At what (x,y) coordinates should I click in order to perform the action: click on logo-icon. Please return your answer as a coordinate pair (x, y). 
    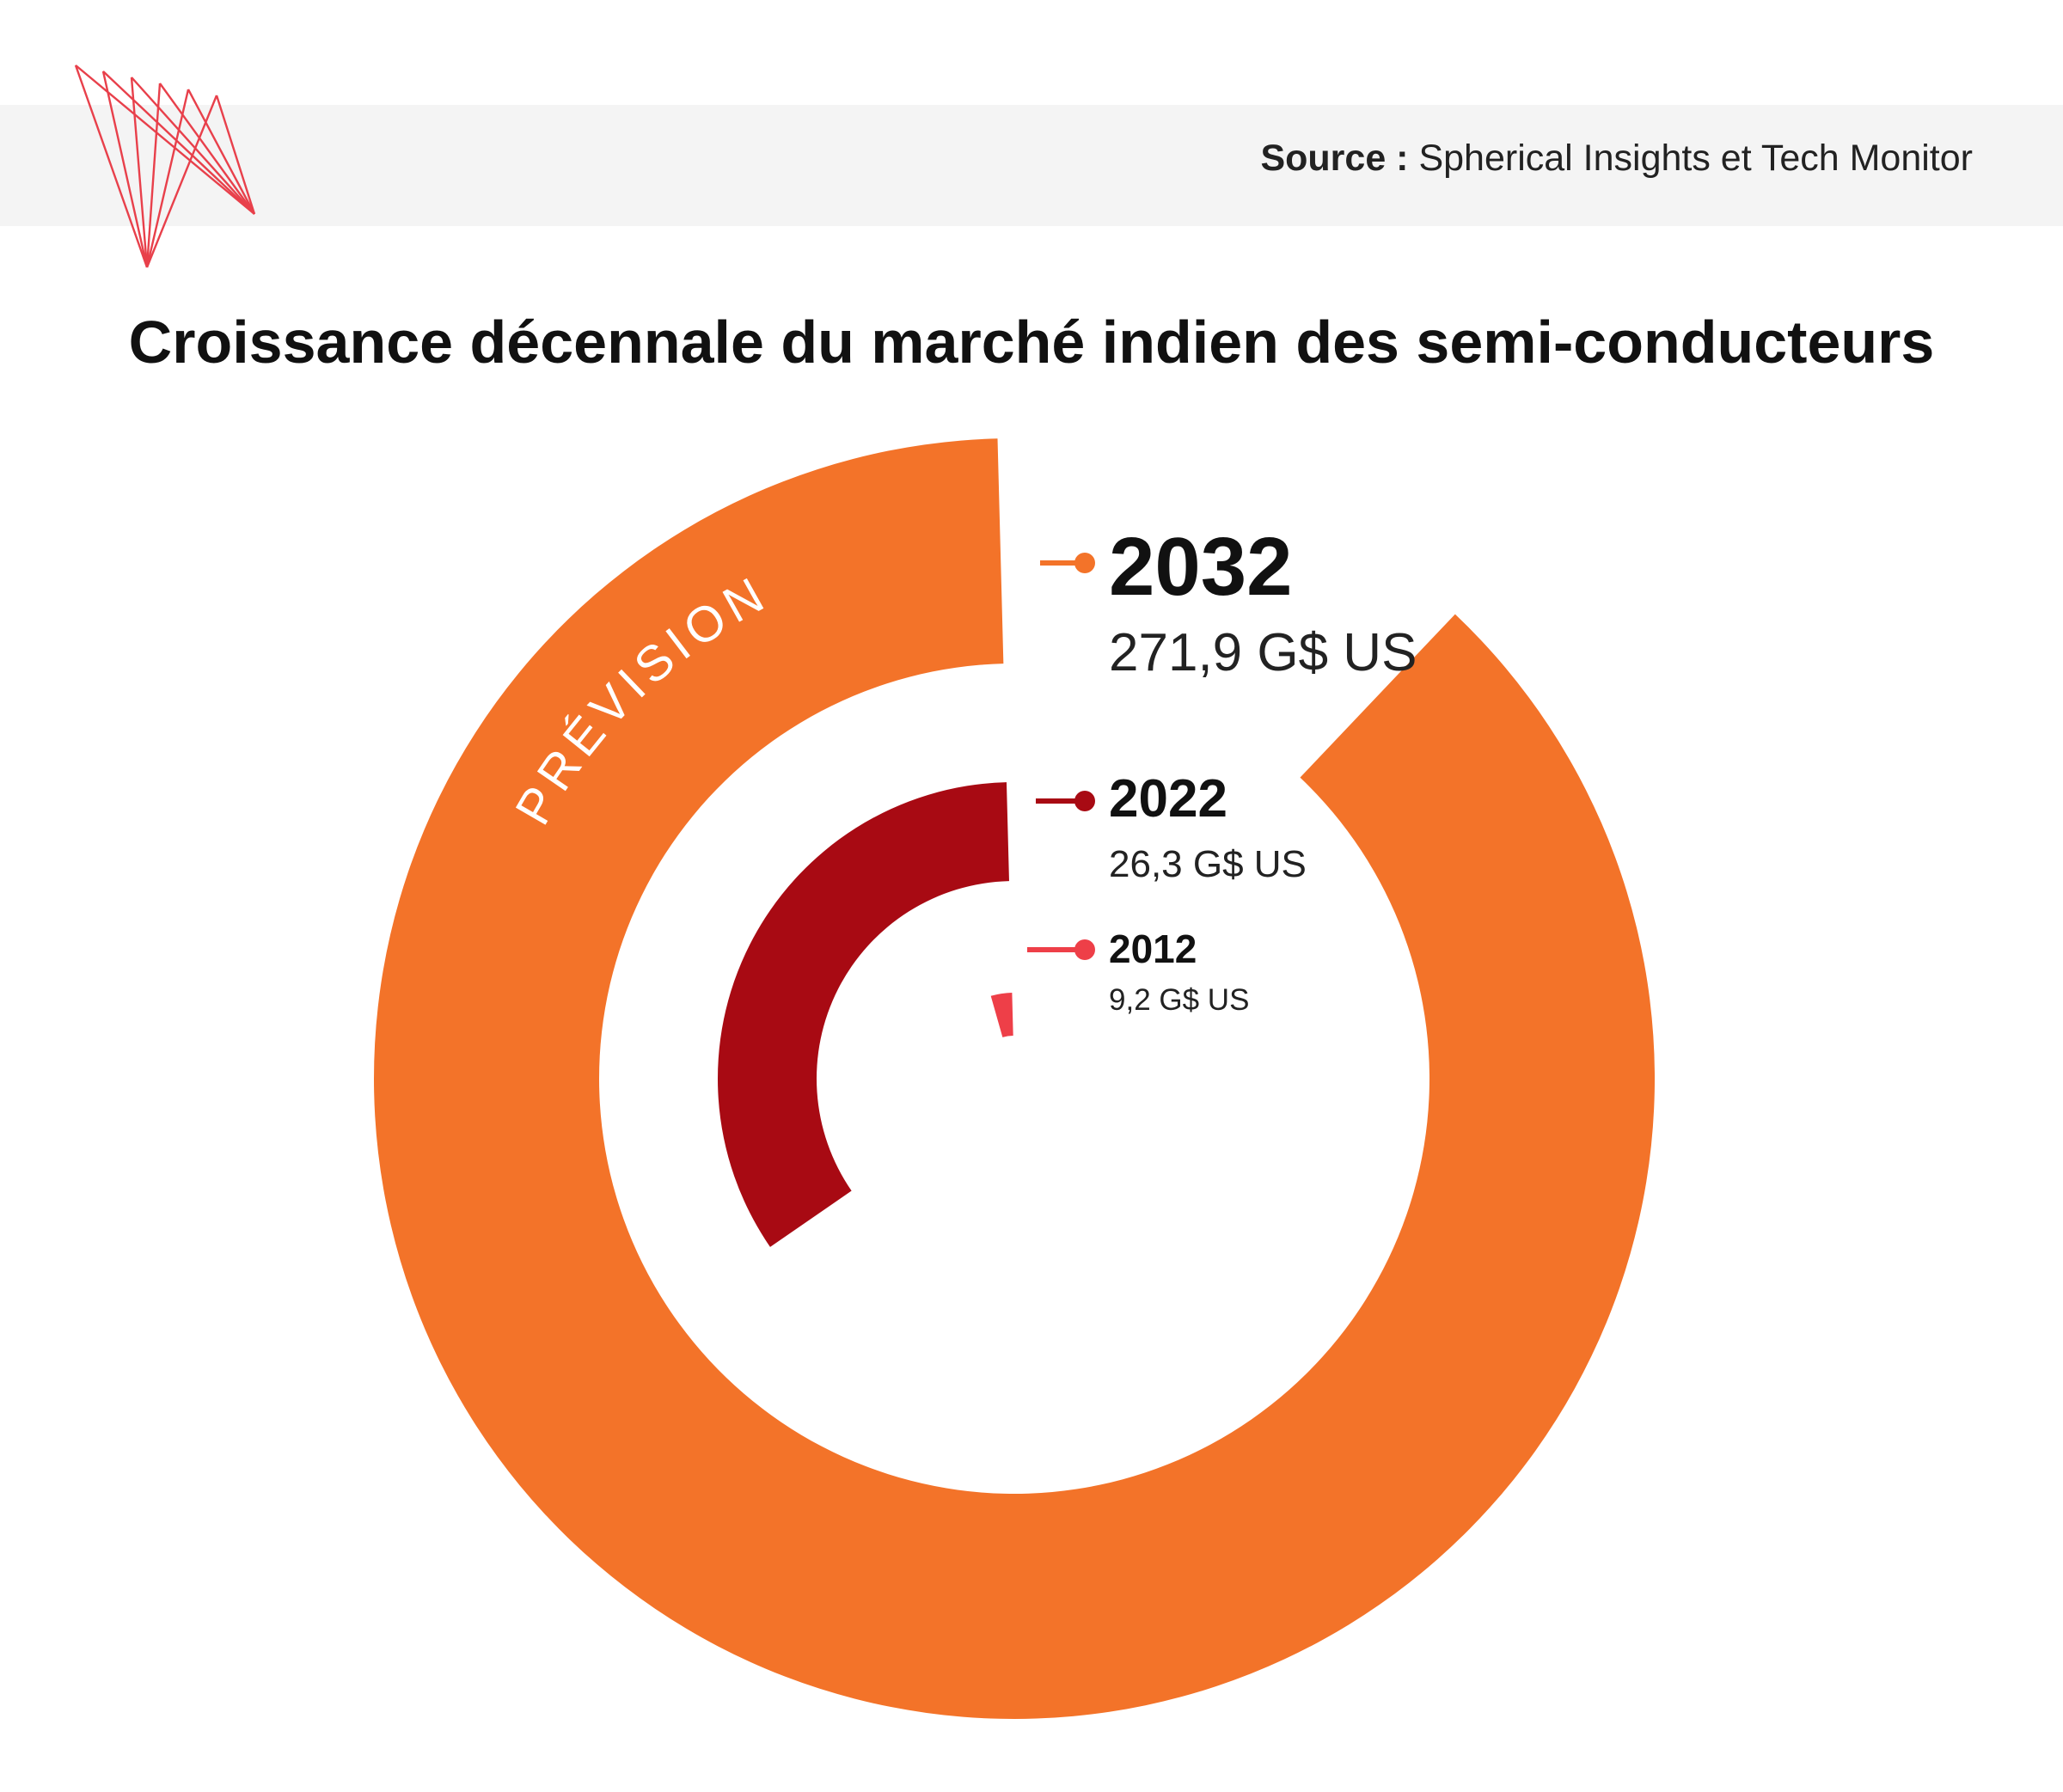
    Looking at the image, I should click on (165, 166).